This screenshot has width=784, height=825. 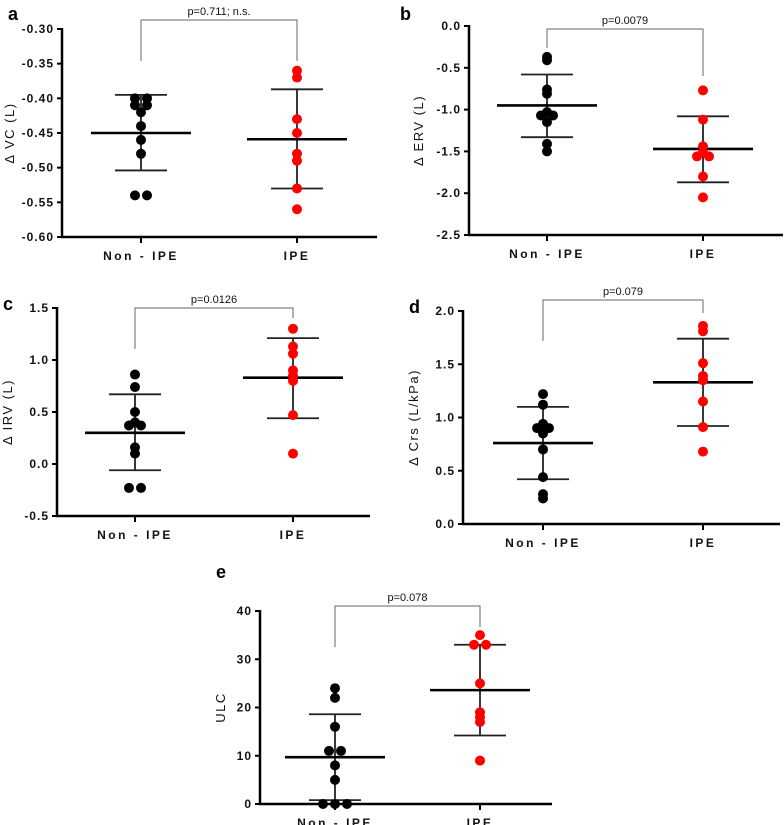 I want to click on y-tick-label: -0.60, so click(x=38, y=237).